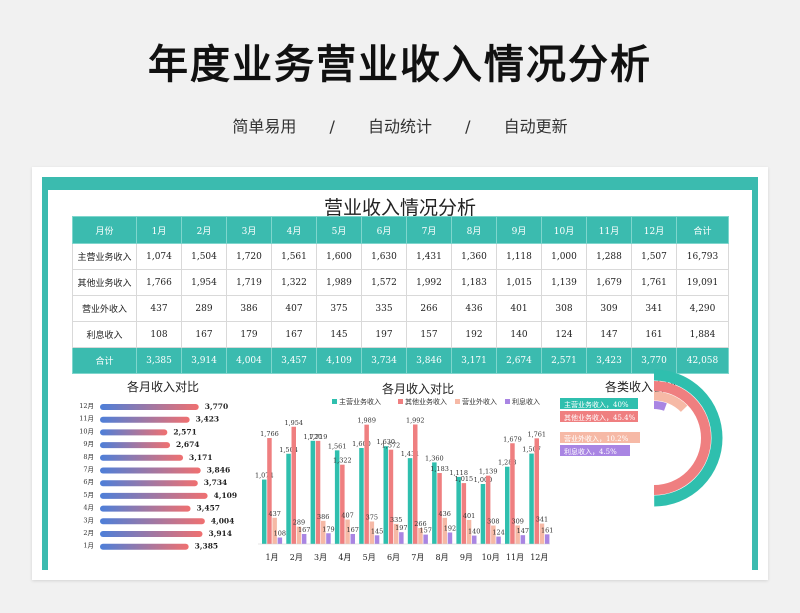  Describe the element at coordinates (536, 434) in the screenshot. I see `column-value-label: 1,761` at that location.